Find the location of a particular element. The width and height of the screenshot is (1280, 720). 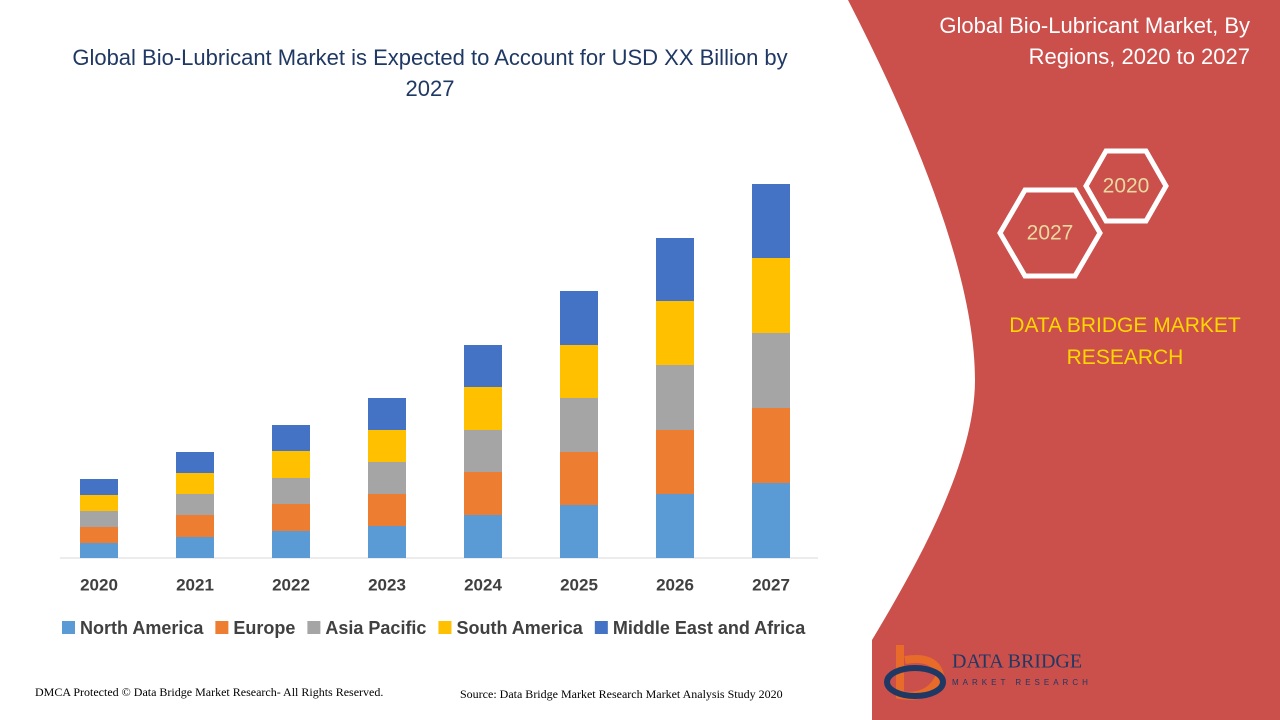

logo: DATA BRIDGE MARKET RESEARCH is located at coordinates (988, 672).